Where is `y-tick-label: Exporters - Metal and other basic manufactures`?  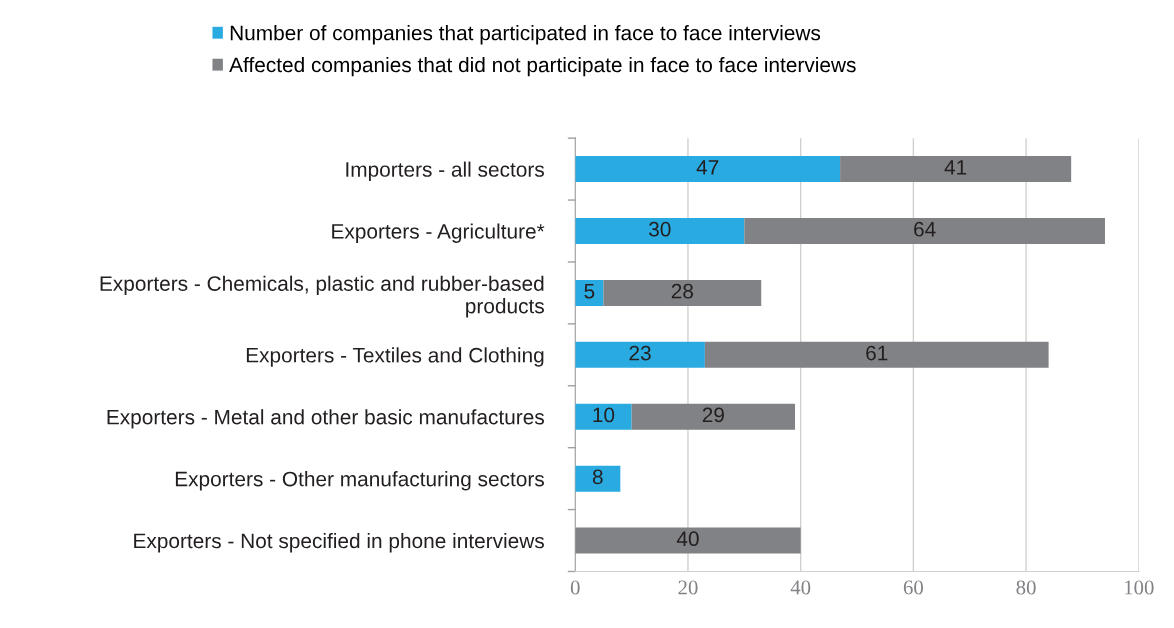
y-tick-label: Exporters - Metal and other basic manufactures is located at coordinates (325, 419).